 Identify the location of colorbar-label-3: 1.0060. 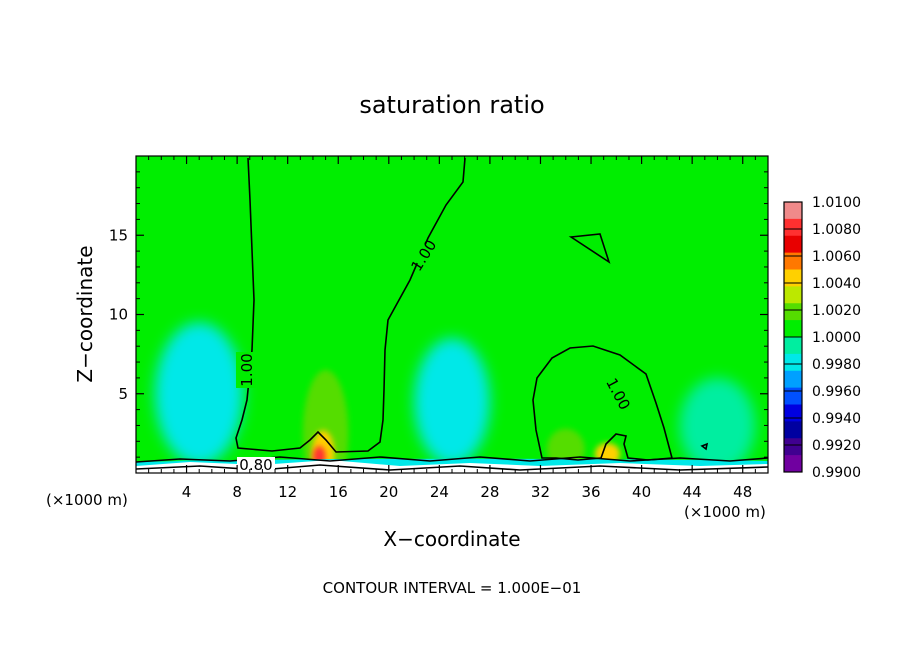
(836, 257).